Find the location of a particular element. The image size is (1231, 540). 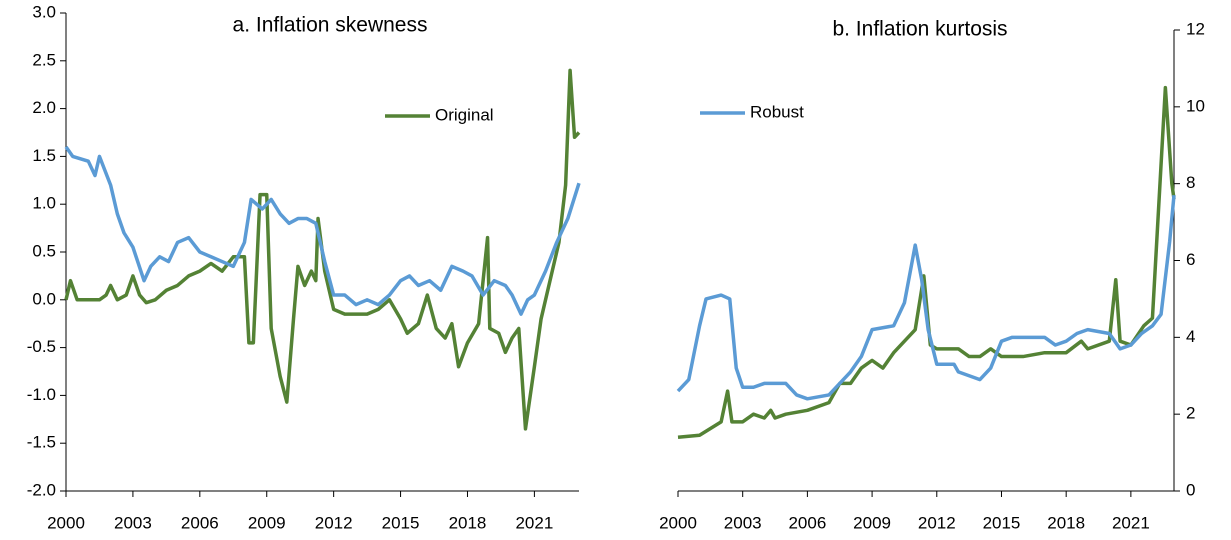

y-tick-label: -2.0 is located at coordinates (41, 489).